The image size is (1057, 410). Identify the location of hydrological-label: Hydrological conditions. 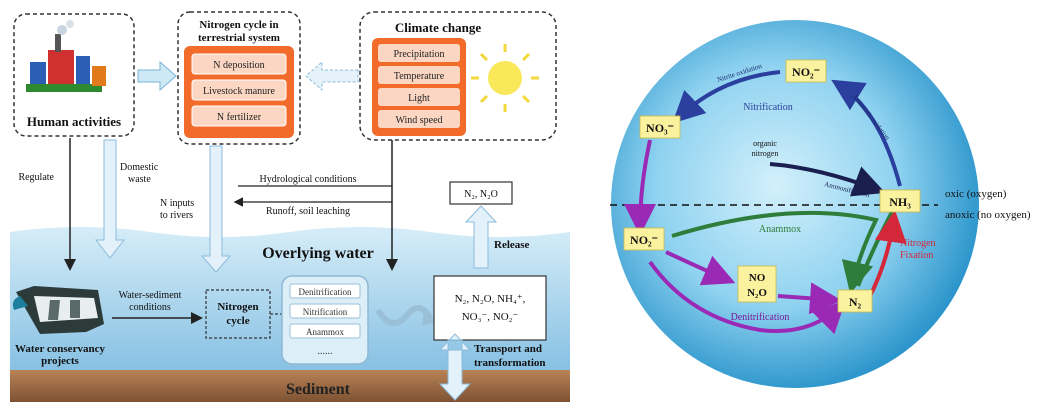
(308, 179).